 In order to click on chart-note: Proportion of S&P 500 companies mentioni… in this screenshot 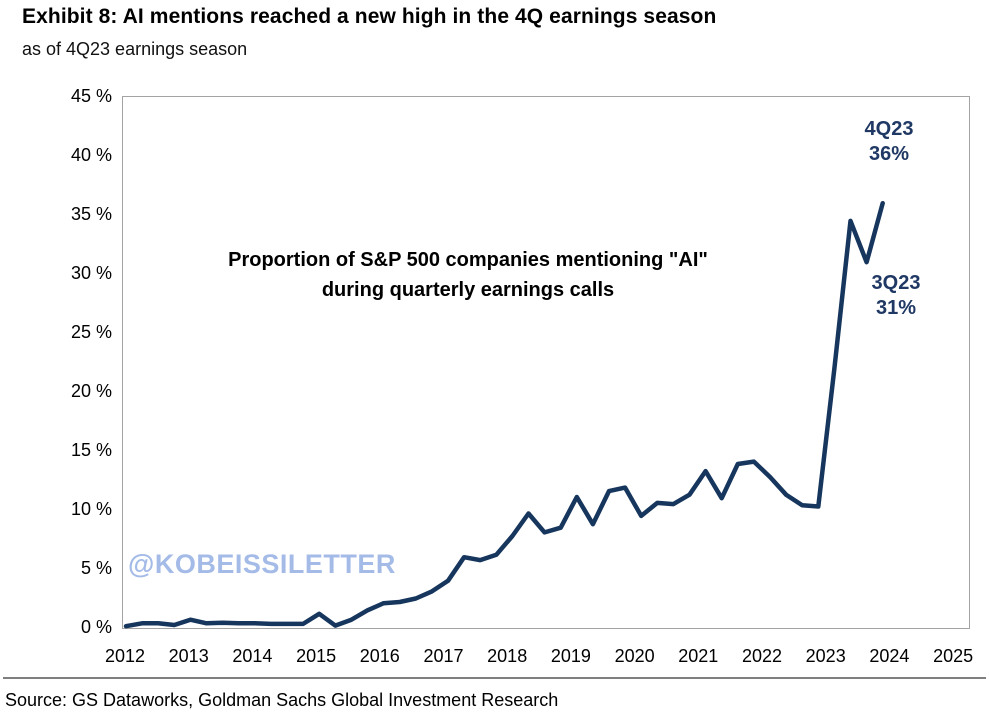, I will do `click(468, 275)`.